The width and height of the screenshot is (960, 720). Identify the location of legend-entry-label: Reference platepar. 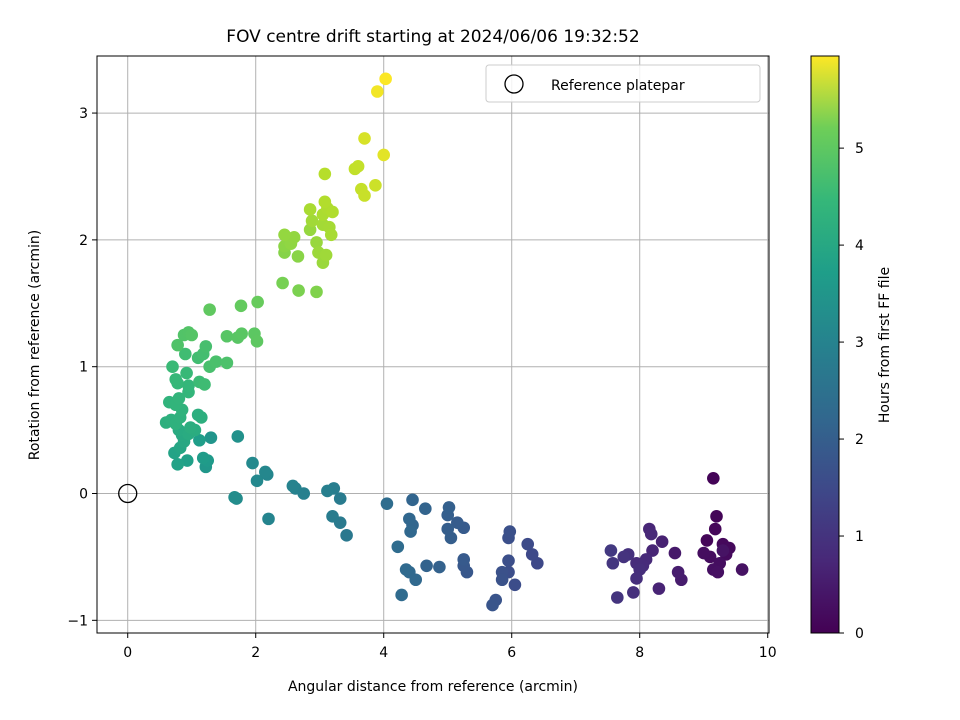
(618, 86).